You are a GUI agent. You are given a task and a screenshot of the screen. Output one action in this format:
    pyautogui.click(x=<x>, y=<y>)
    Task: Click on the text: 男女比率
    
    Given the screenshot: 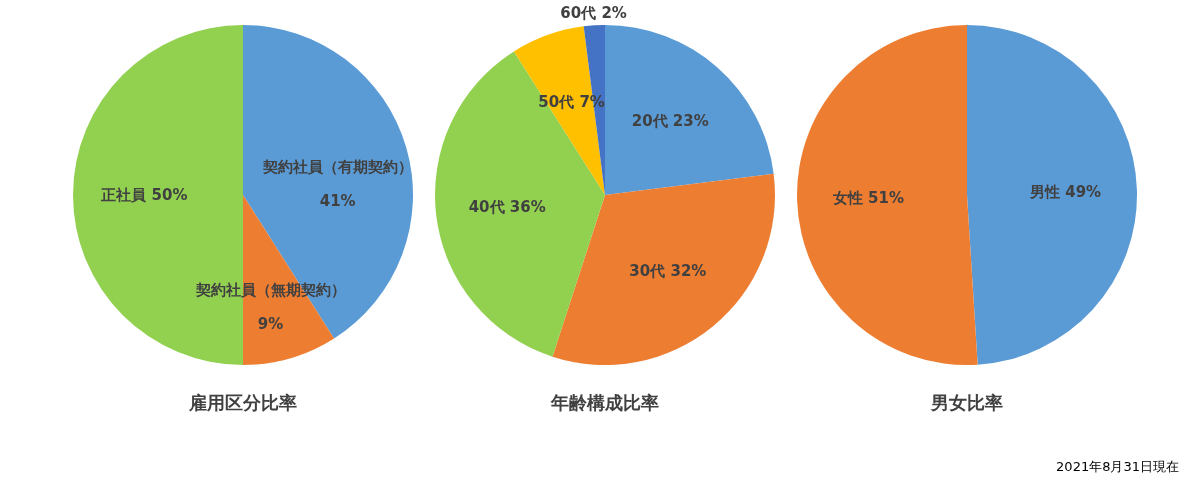 What is the action you would take?
    pyautogui.click(x=966, y=402)
    